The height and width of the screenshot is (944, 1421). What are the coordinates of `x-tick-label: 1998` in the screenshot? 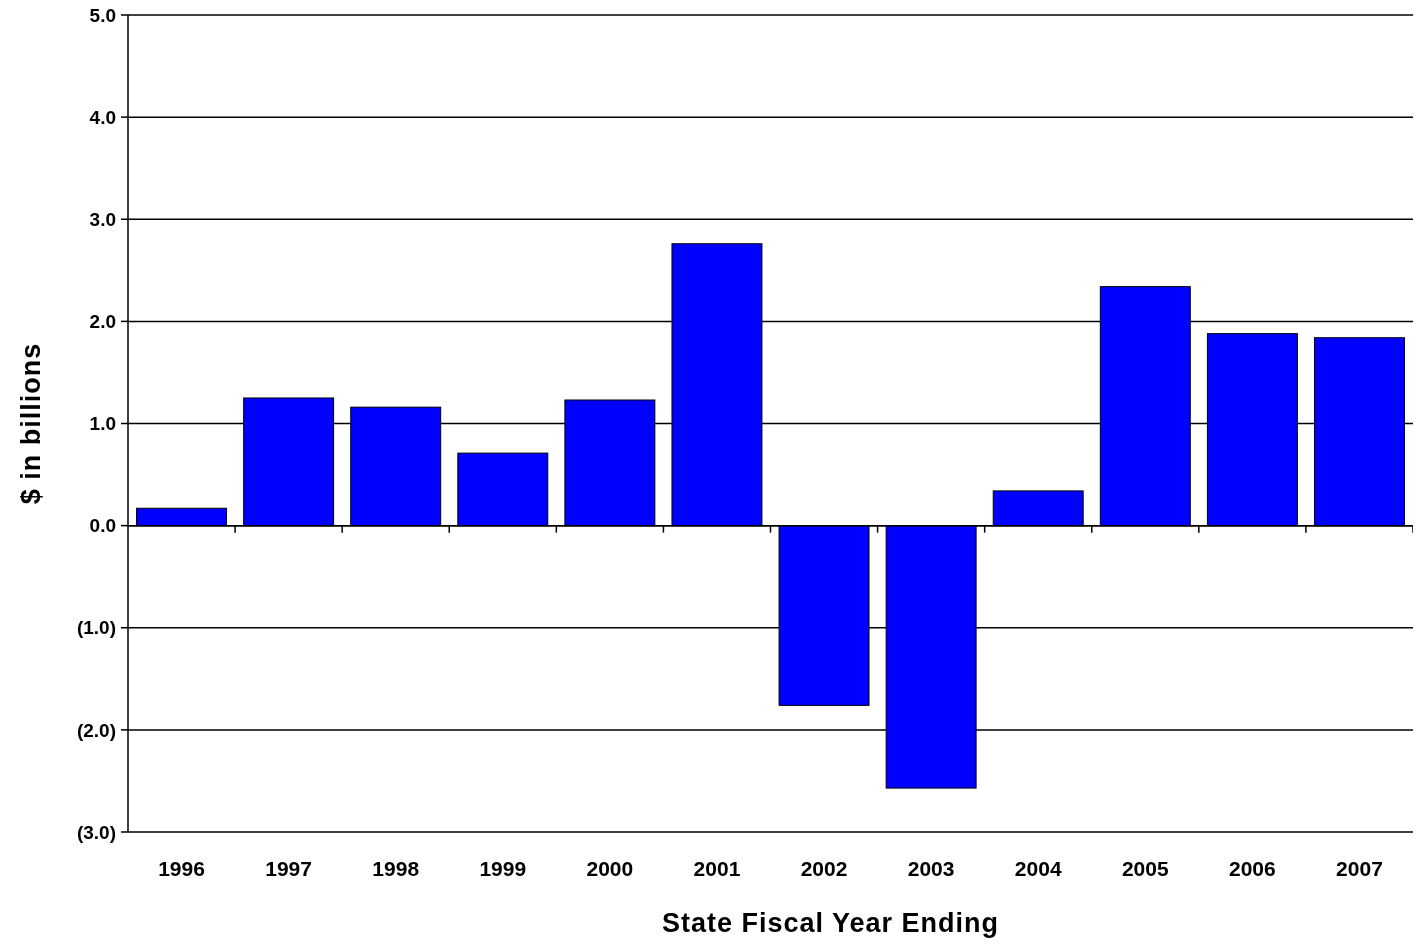 It's located at (396, 868).